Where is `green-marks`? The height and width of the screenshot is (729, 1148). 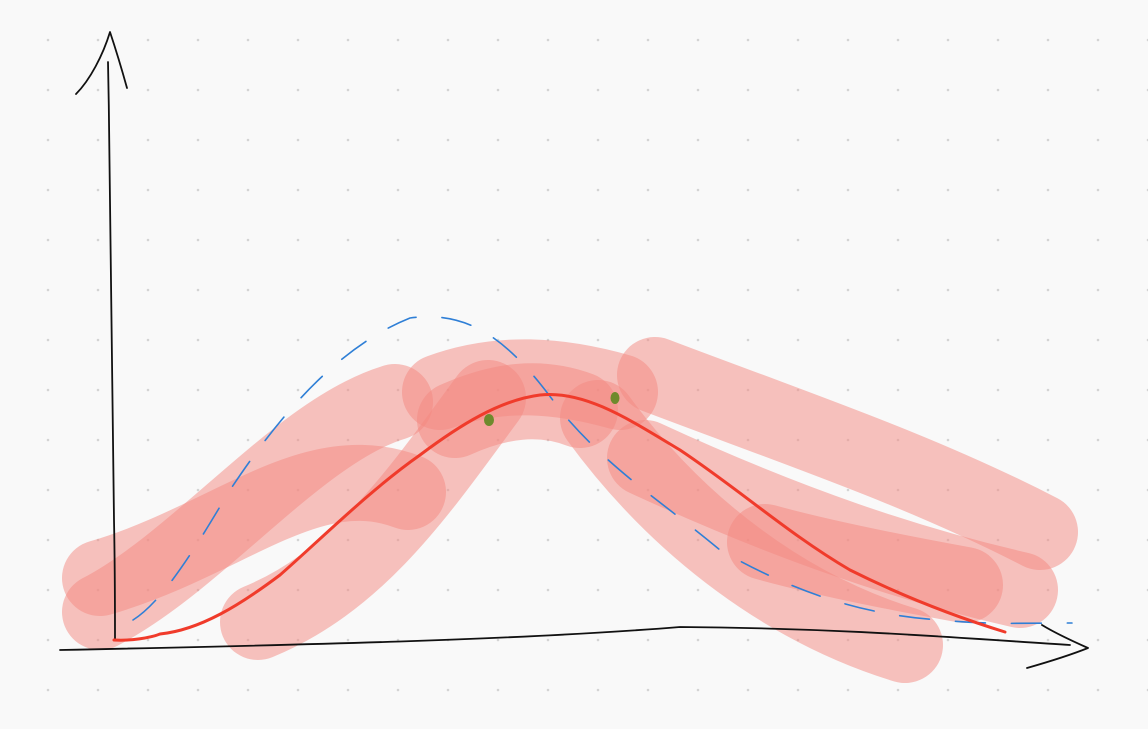
green-marks is located at coordinates (552, 409).